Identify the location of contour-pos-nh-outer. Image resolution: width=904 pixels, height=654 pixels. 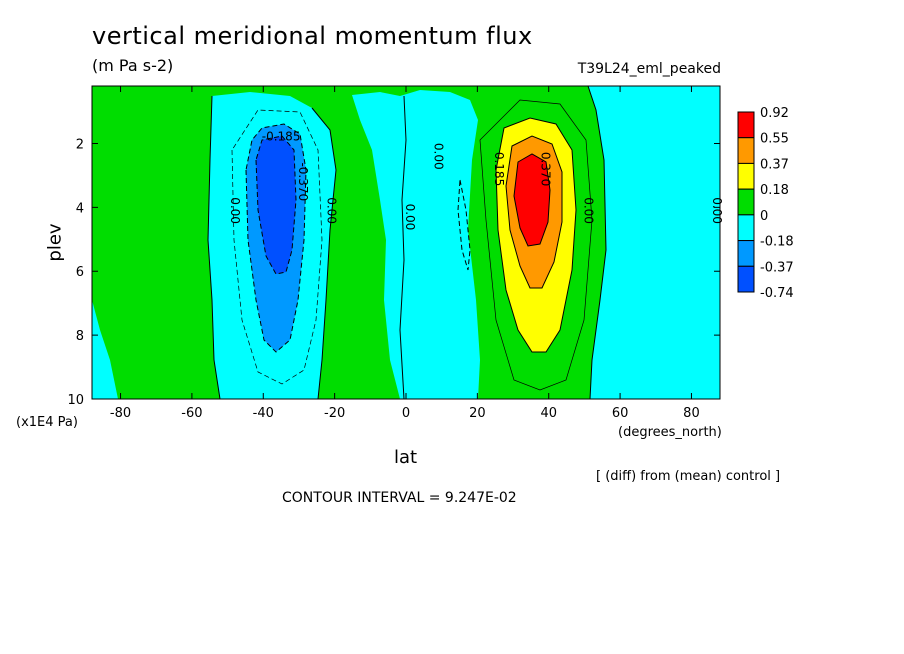
(536, 235).